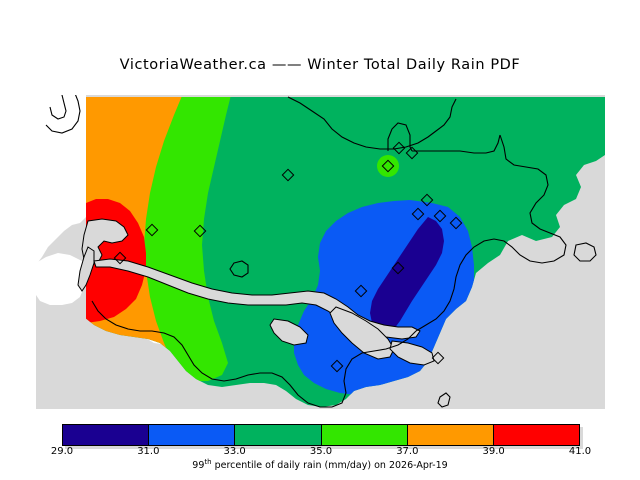  What do you see at coordinates (493, 451) in the screenshot?
I see `colorbar-tick: 39.0` at bounding box center [493, 451].